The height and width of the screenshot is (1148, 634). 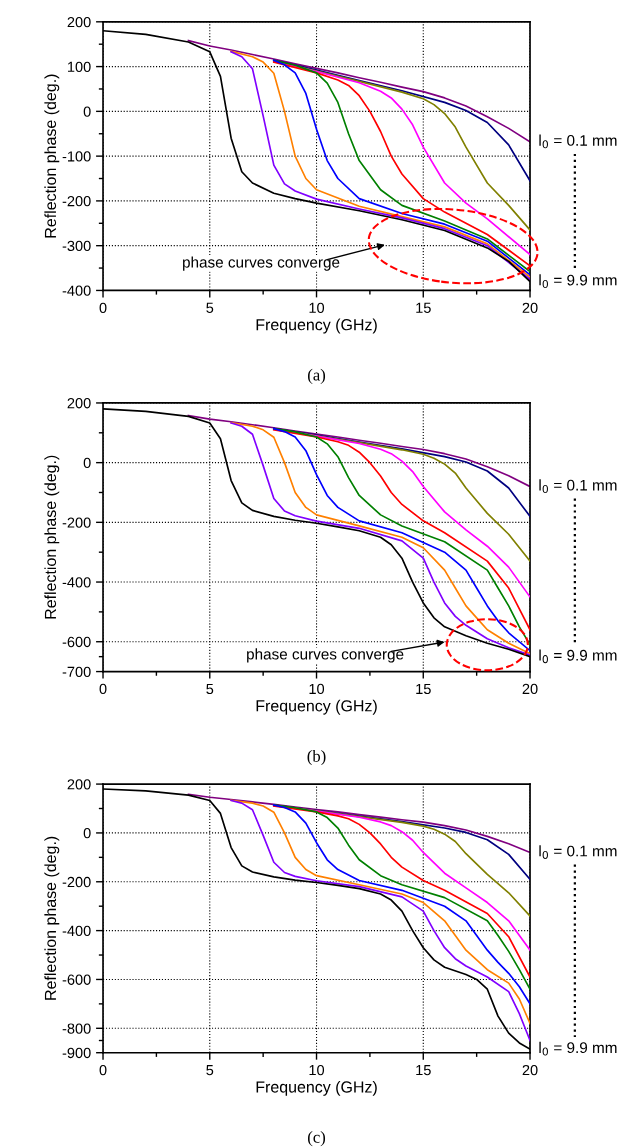 I want to click on y-tick-label: 100, so click(x=79, y=67).